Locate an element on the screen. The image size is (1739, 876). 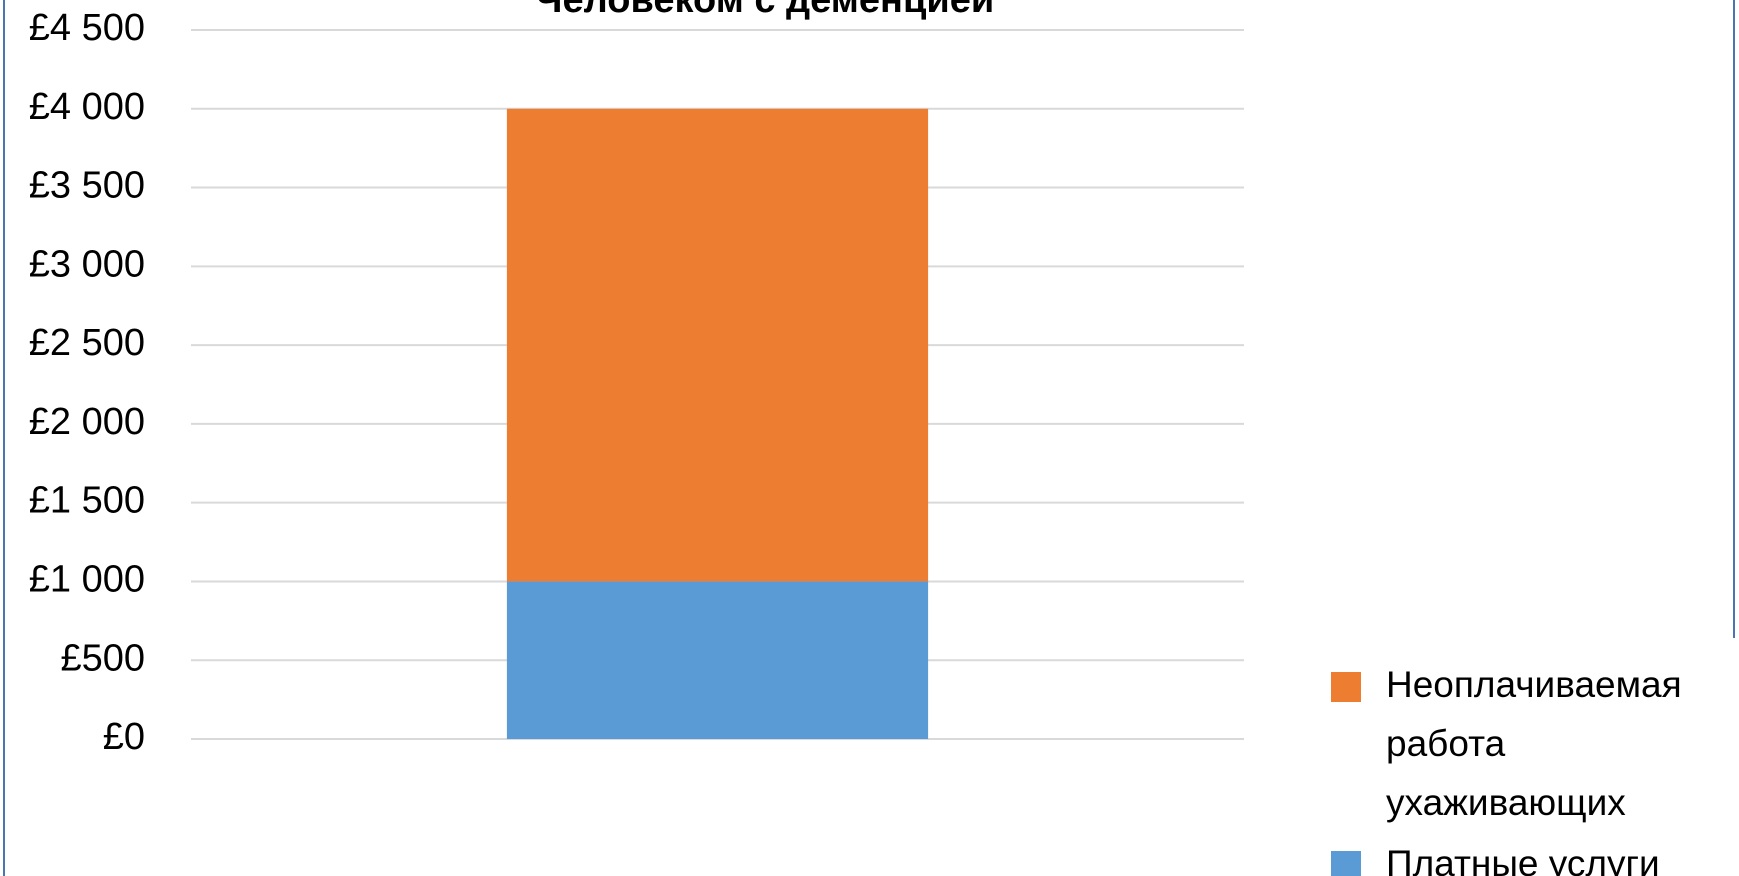
y-tick-label: £2 000 is located at coordinates (87, 422).